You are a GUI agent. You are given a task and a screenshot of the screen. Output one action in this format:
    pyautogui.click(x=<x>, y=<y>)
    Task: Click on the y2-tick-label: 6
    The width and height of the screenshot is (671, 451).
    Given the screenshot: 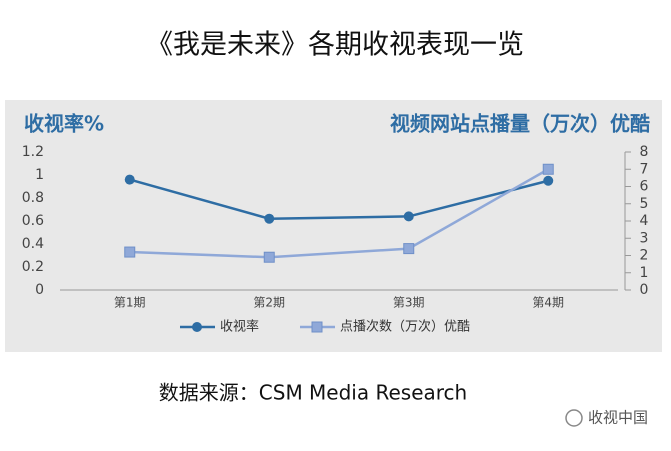 What is the action you would take?
    pyautogui.click(x=644, y=187)
    